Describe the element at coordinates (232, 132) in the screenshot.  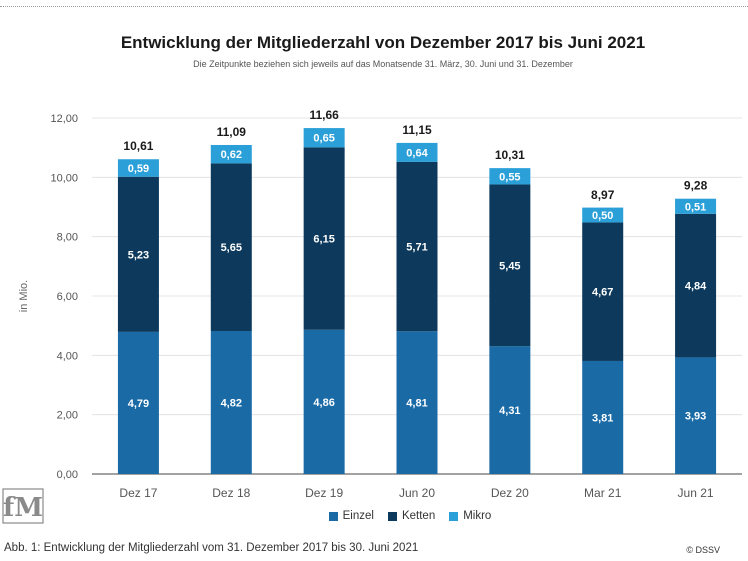
I see `bar-total-label: 11,09` at that location.